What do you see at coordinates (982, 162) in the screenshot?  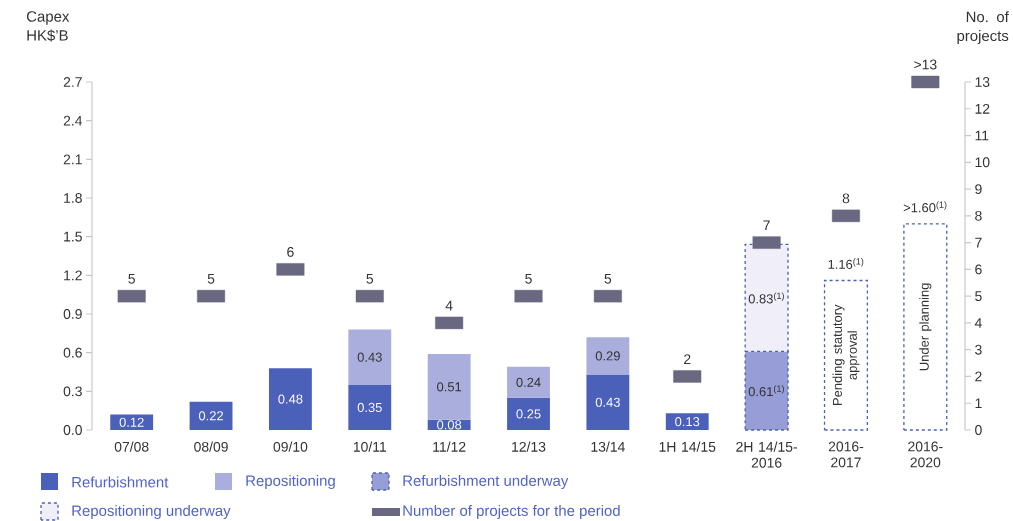 I see `y2-tick-label: 10` at bounding box center [982, 162].